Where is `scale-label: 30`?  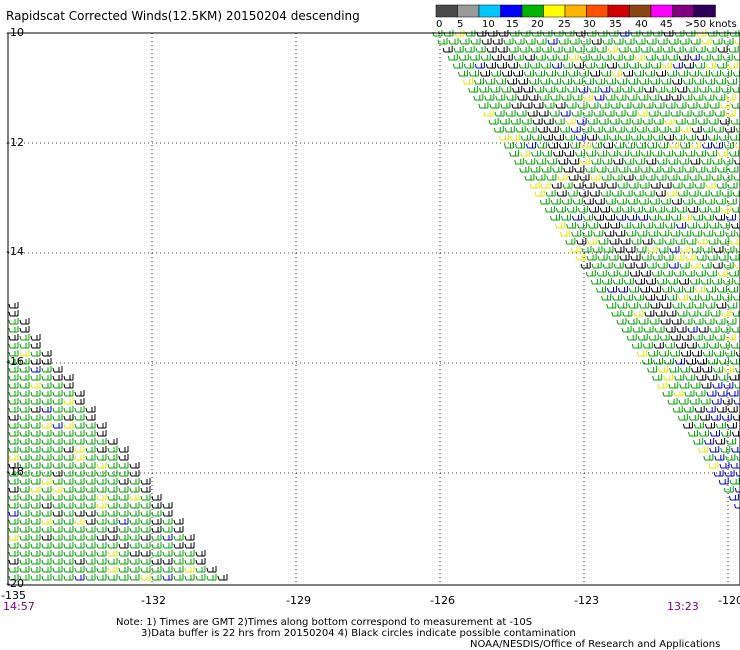 scale-label: 30 is located at coordinates (589, 24).